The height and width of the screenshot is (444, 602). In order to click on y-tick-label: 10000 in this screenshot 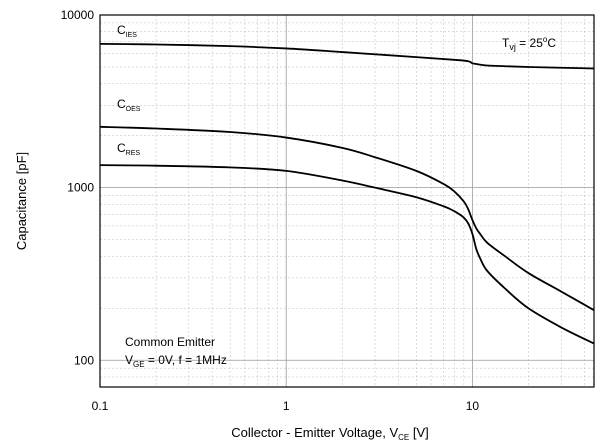, I will do `click(78, 15)`.